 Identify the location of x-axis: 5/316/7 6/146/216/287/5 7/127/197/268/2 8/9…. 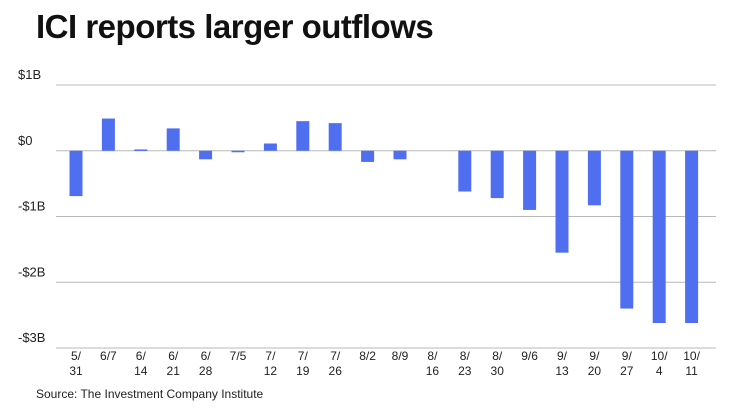
(384, 363).